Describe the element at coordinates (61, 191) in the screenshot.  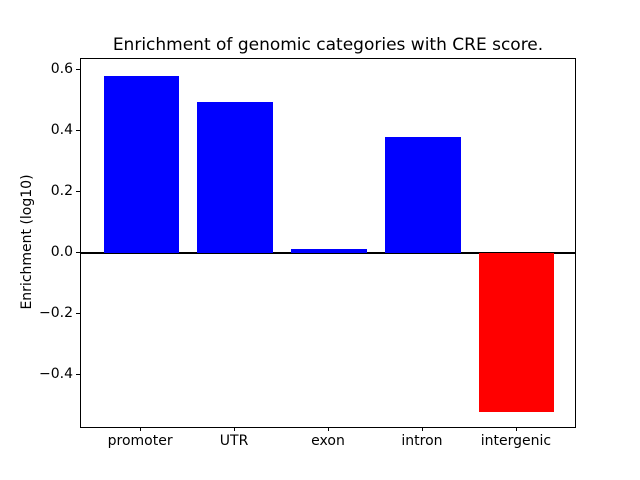
I see `ytick-label: 0.2` at that location.